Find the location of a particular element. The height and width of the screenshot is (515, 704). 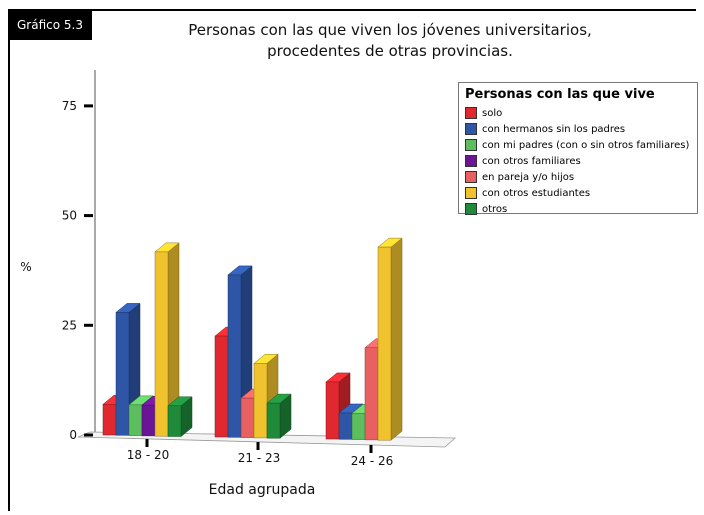

legend-title: Personas con las que vive is located at coordinates (560, 94).